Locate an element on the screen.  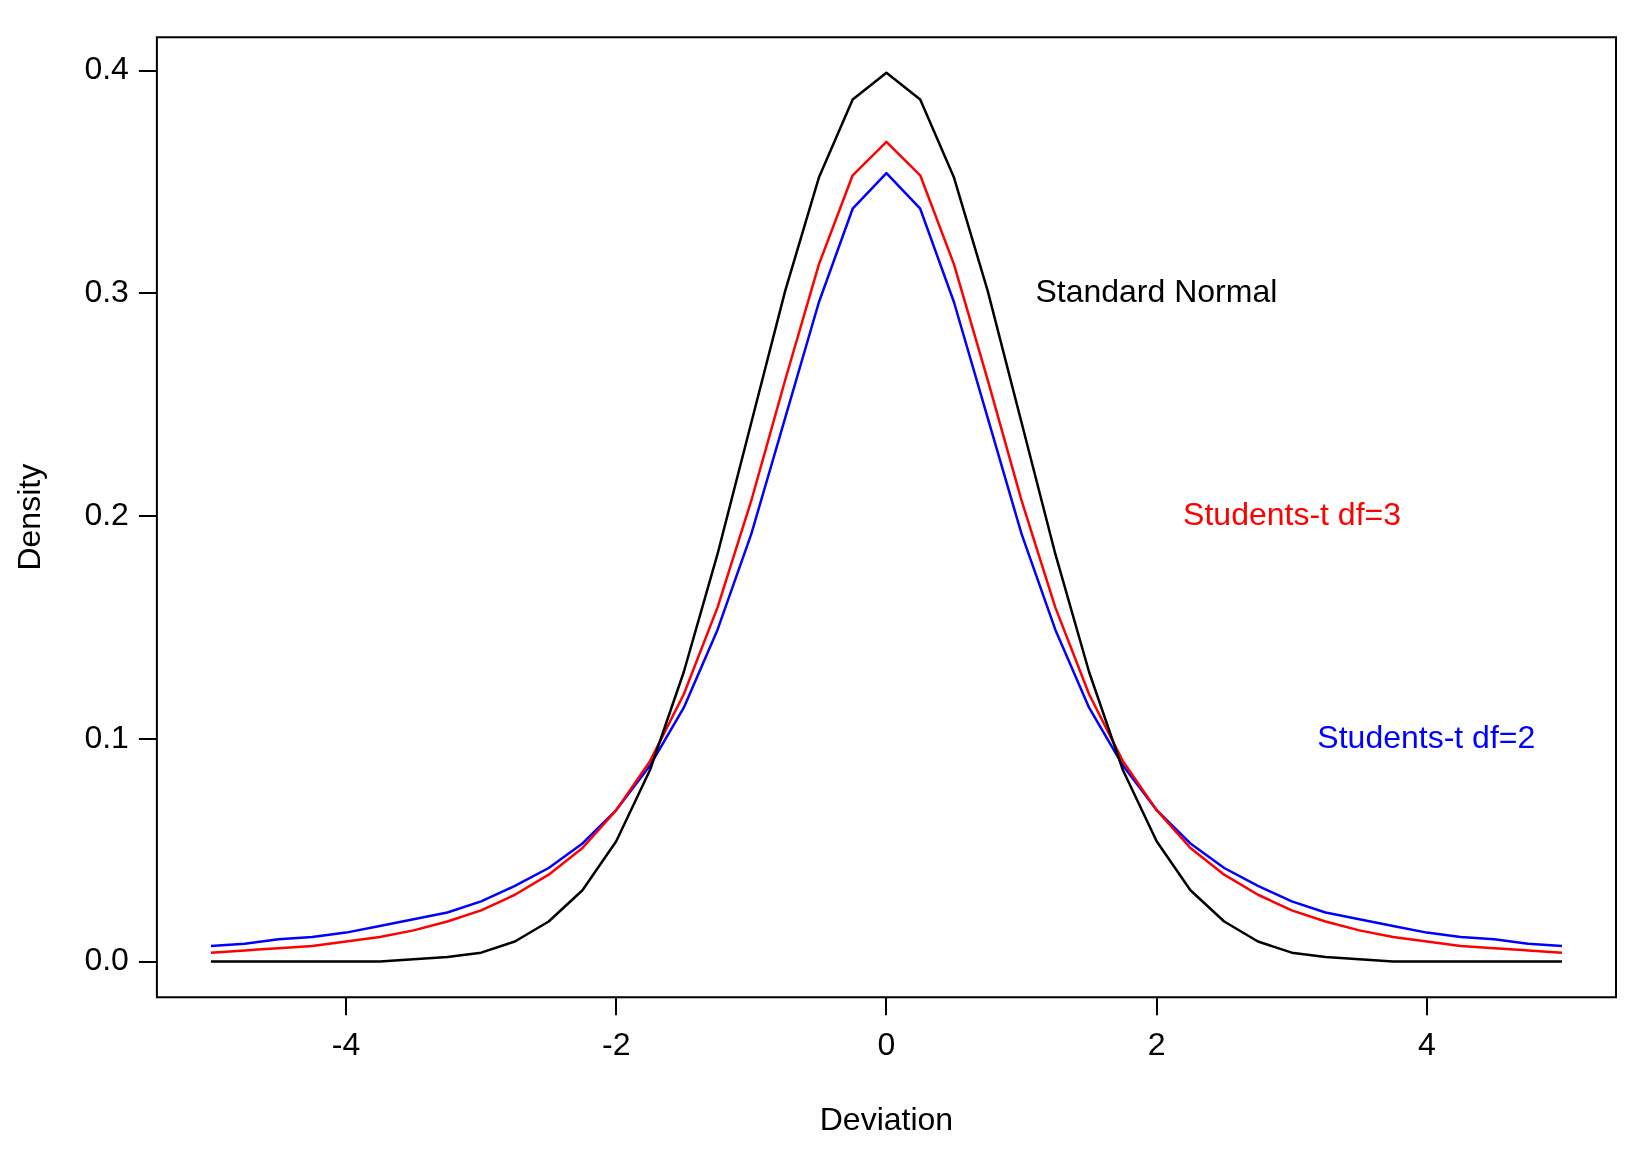
x-tick-label: 0 is located at coordinates (886, 1044).